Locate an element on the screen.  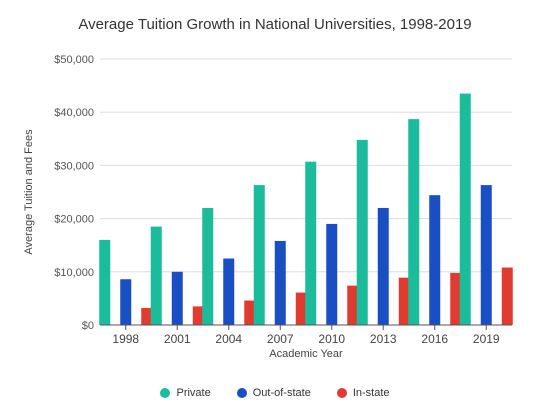
y-tick-label: $50,000 is located at coordinates (74, 60).